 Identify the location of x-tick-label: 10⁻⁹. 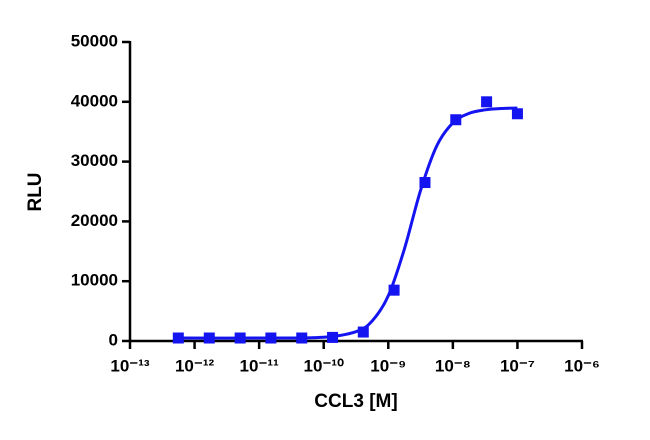
(388, 365).